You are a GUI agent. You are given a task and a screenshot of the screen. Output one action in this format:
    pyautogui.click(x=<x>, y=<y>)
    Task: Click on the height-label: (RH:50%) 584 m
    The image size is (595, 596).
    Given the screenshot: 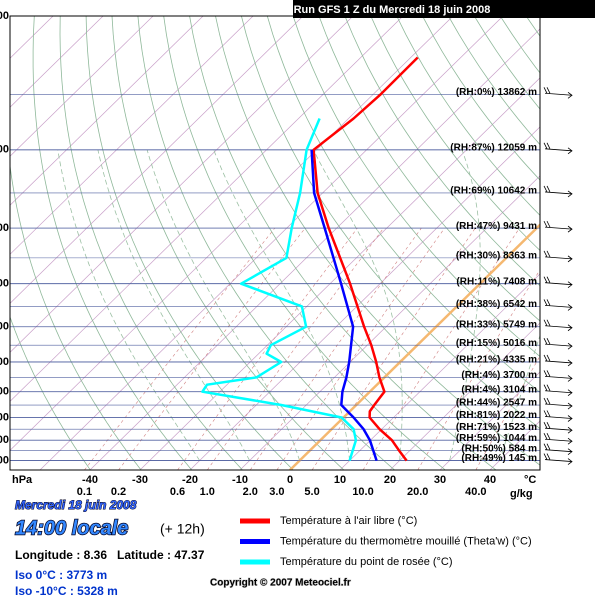 What is the action you would take?
    pyautogui.click(x=499, y=448)
    